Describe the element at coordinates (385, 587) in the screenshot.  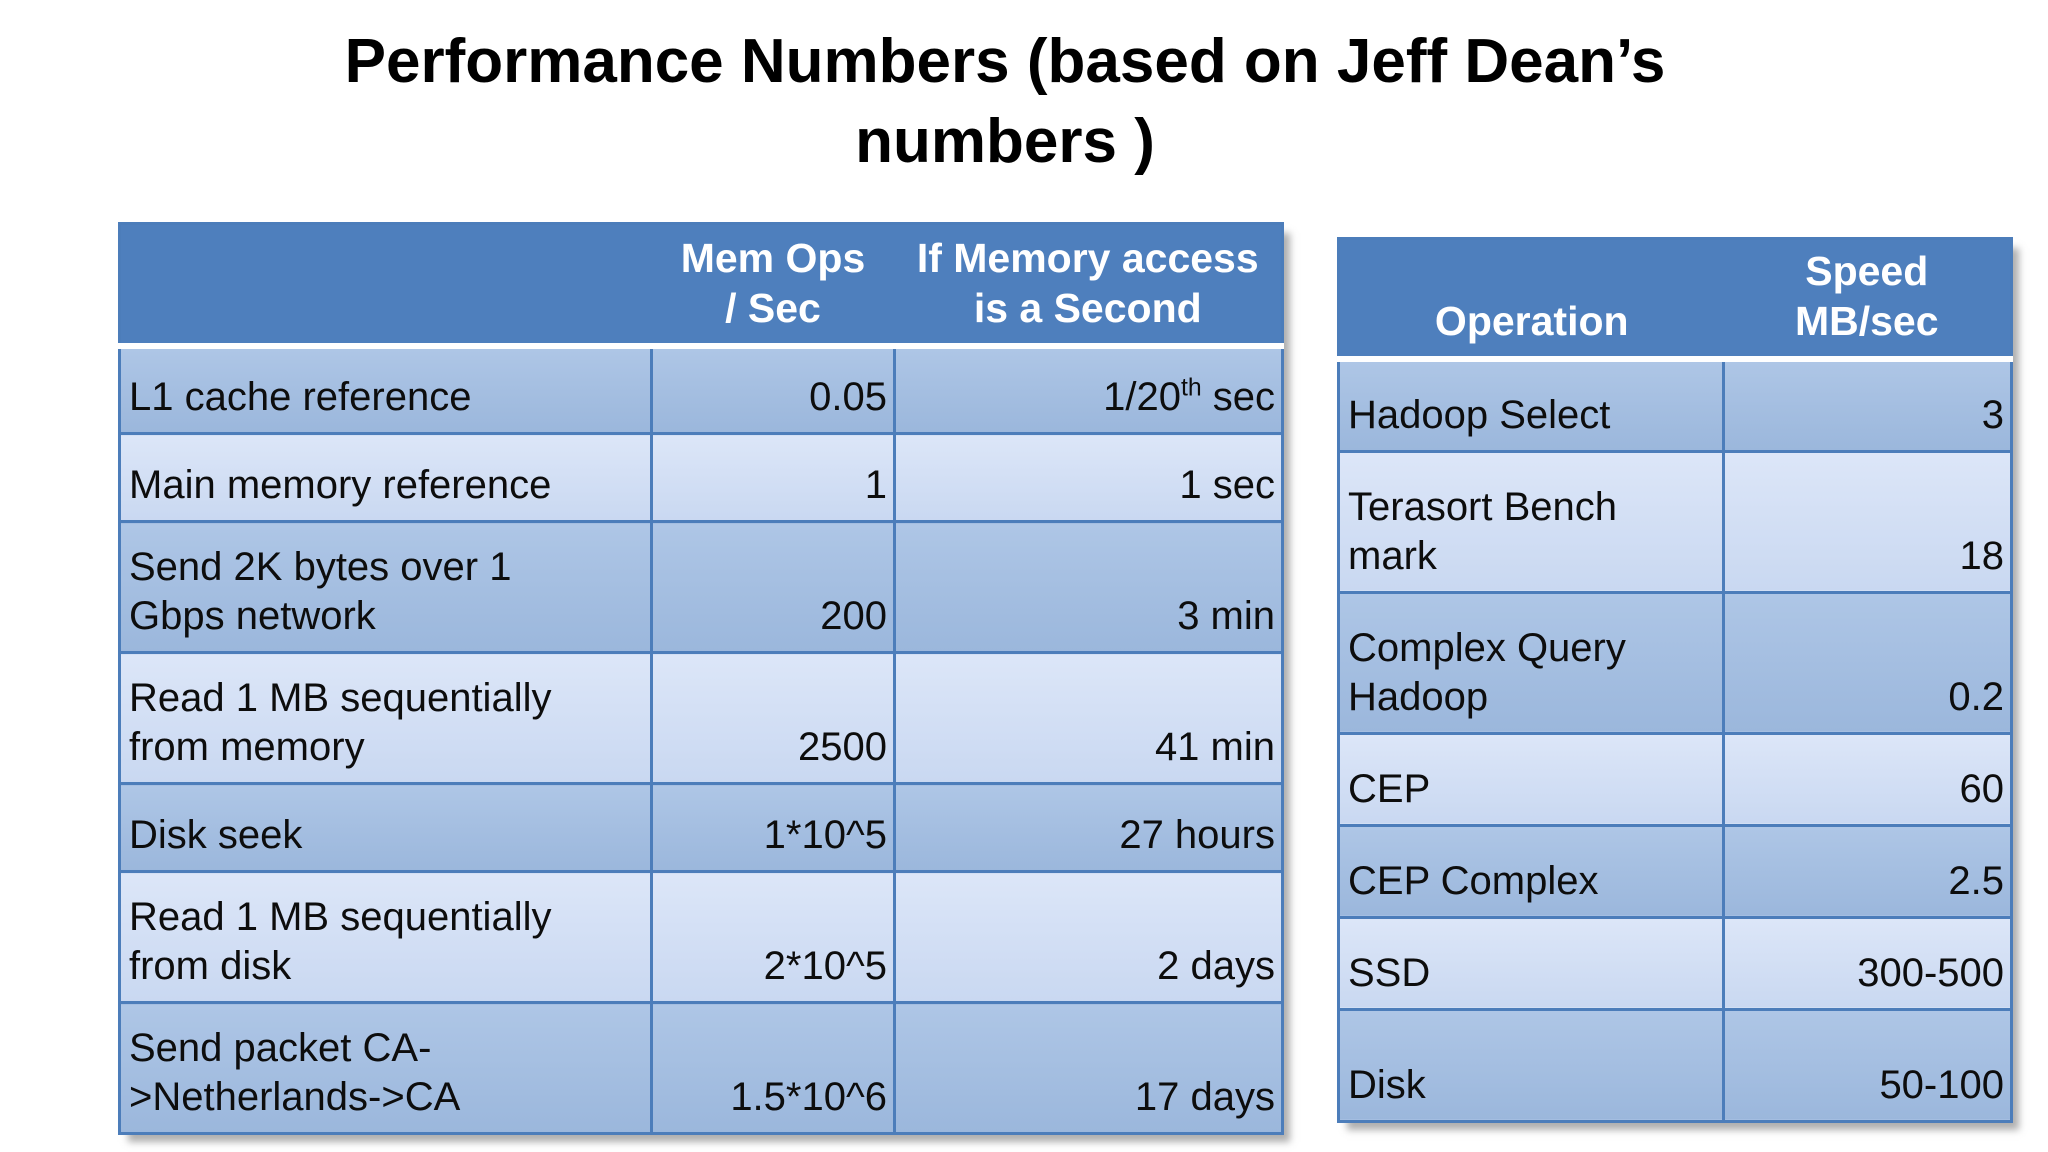
I see `row-label: Send 2K bytes over 1 Gbps network` at that location.